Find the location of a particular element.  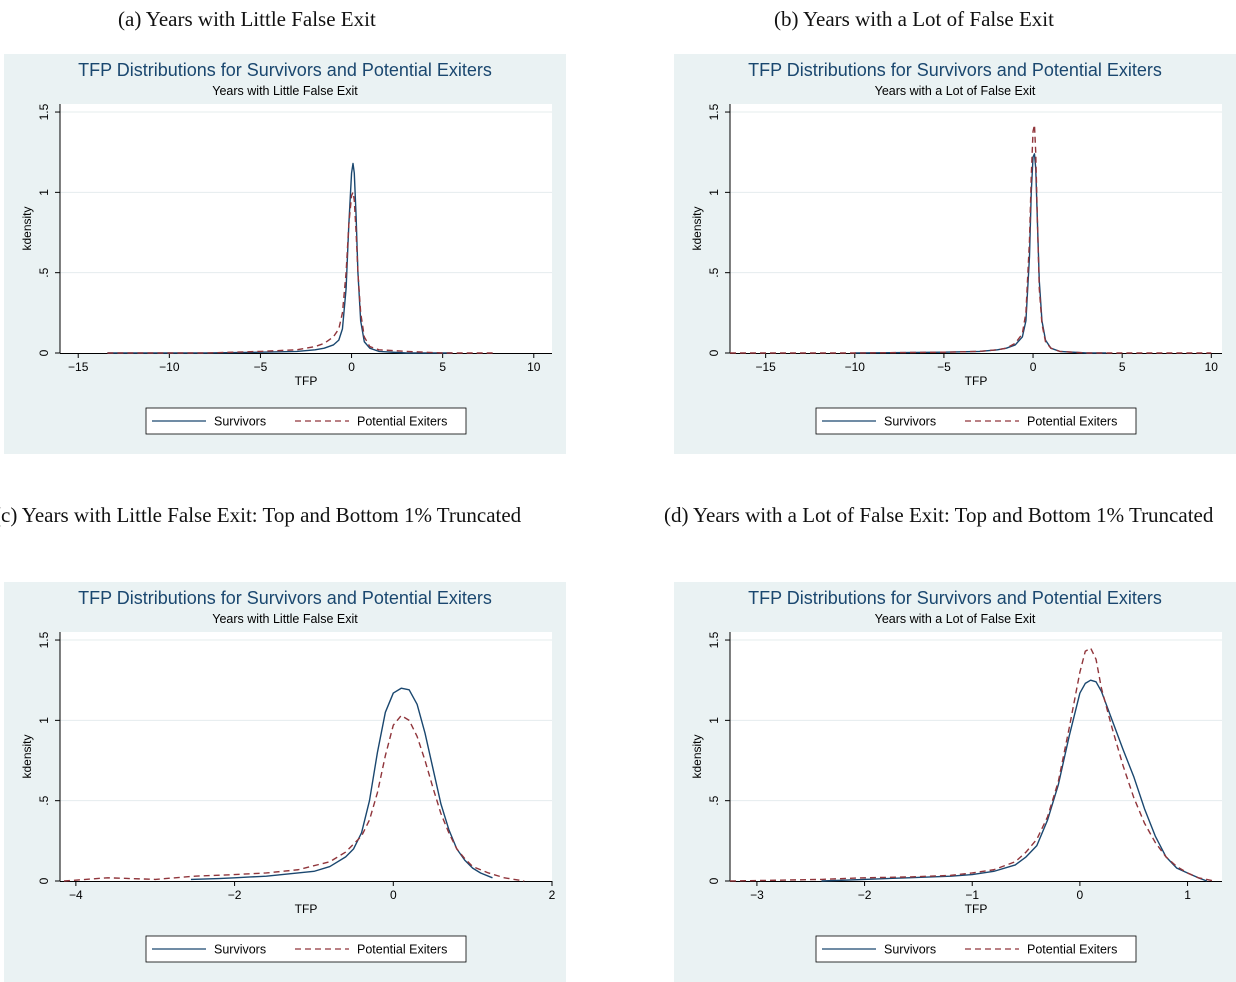

x-tick-label: −4 is located at coordinates (76, 895).